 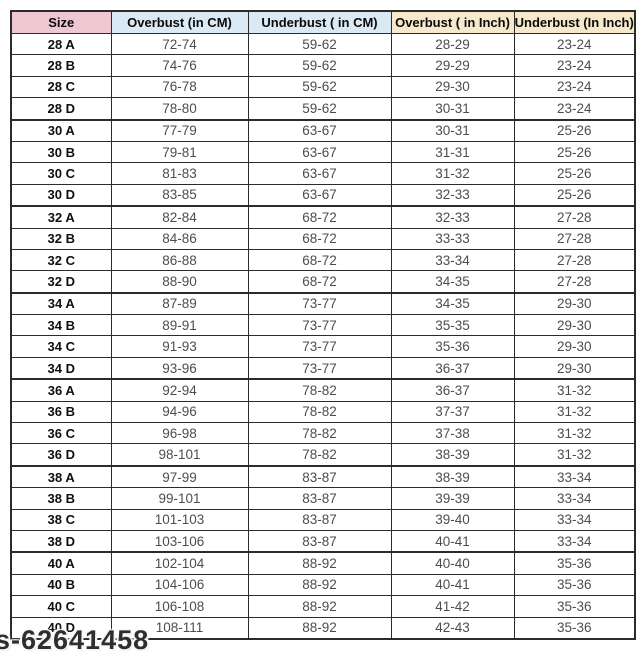 I want to click on table-row: 38 D 103-106 83-87 40-41 33-34, so click(x=323, y=541).